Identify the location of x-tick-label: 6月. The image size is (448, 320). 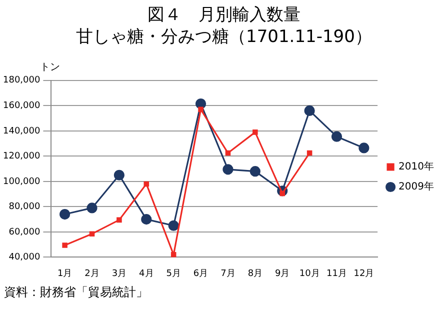
(200, 273).